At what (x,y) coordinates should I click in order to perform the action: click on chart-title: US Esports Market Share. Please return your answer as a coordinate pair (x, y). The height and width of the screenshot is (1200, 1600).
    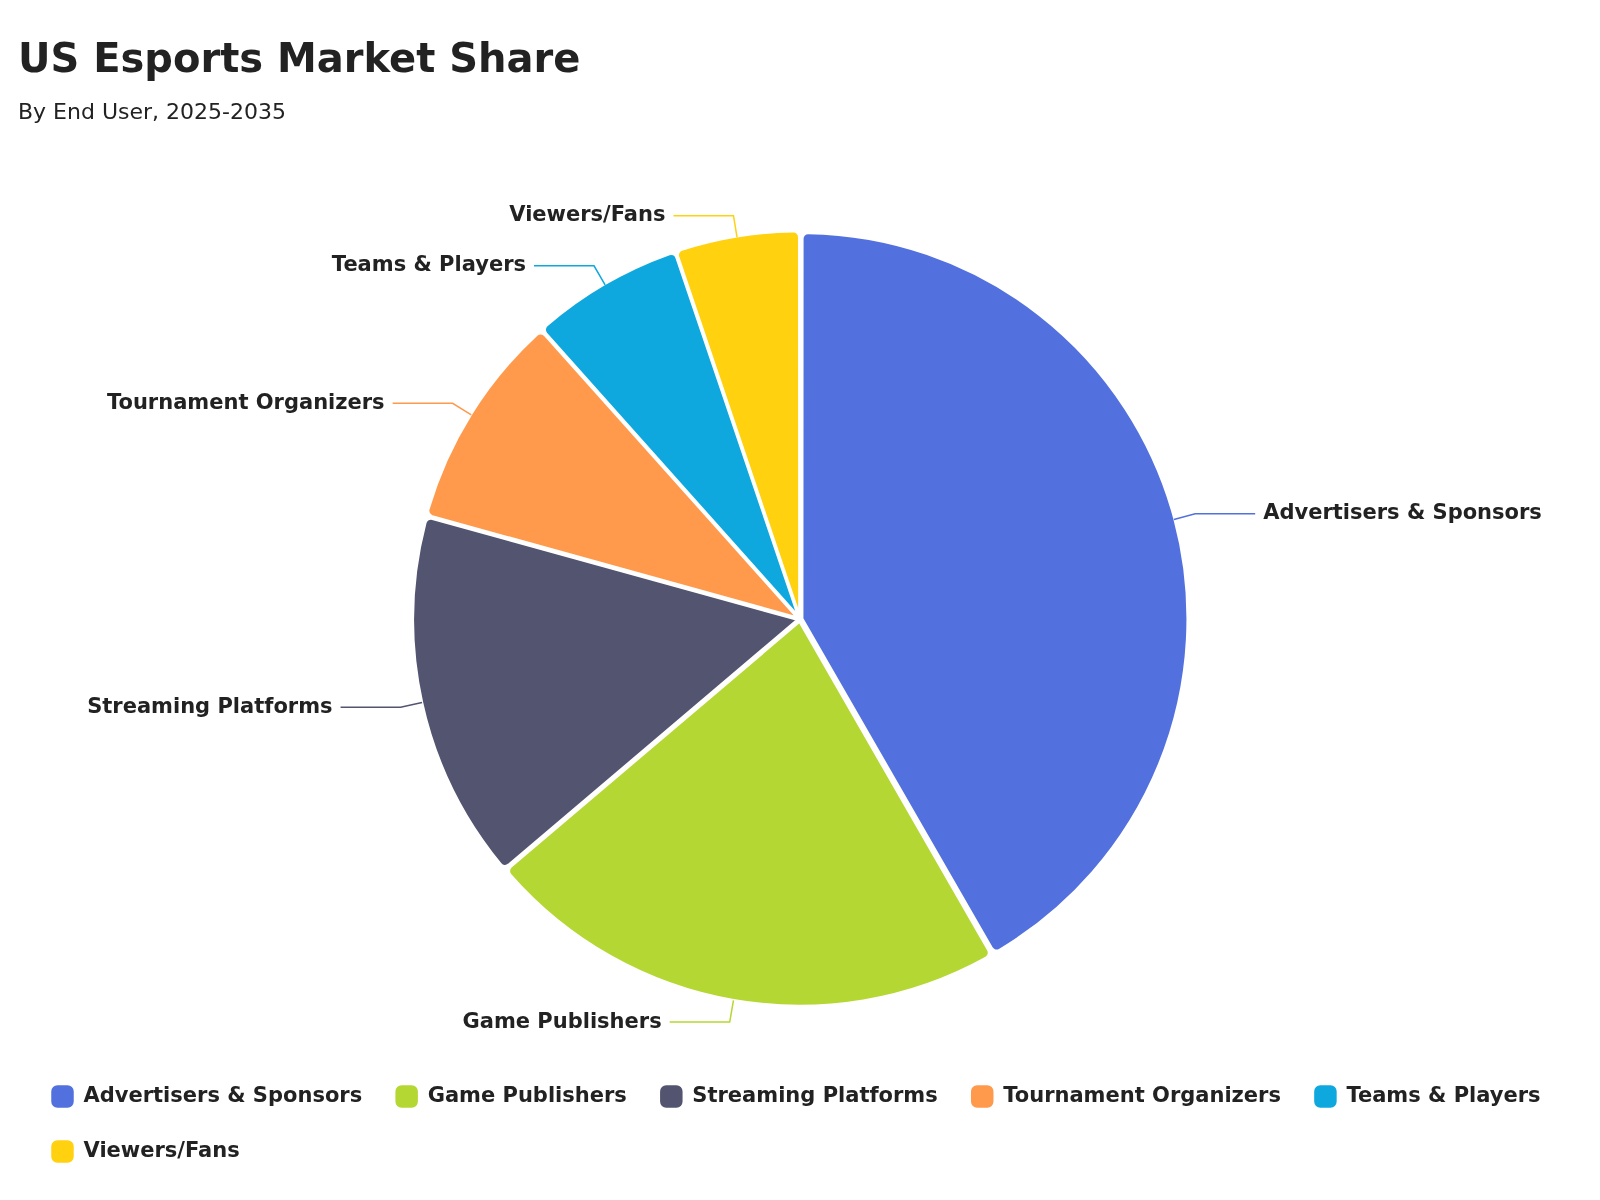
    Looking at the image, I should click on (299, 58).